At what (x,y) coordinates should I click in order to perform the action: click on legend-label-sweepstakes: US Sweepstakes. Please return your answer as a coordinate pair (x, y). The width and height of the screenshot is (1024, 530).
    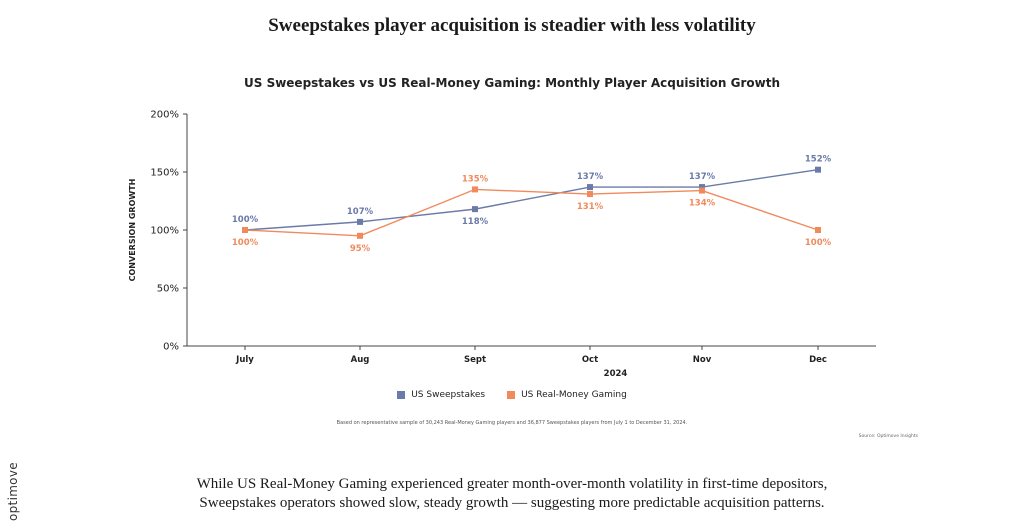
    Looking at the image, I should click on (448, 395).